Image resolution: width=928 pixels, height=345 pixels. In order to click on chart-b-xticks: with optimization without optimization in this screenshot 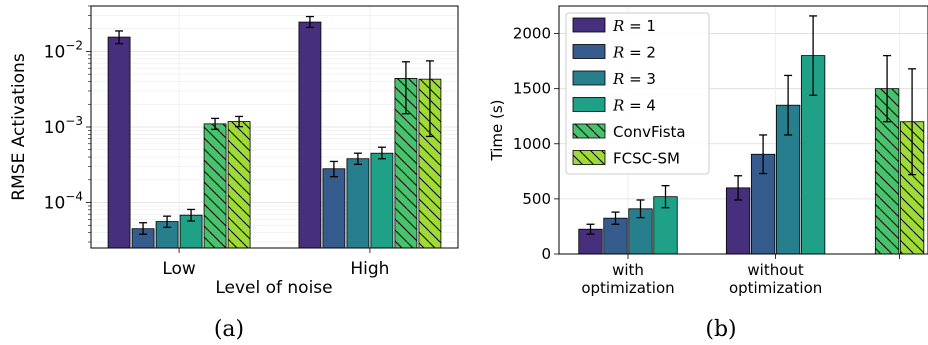, I will do `click(740, 275)`.